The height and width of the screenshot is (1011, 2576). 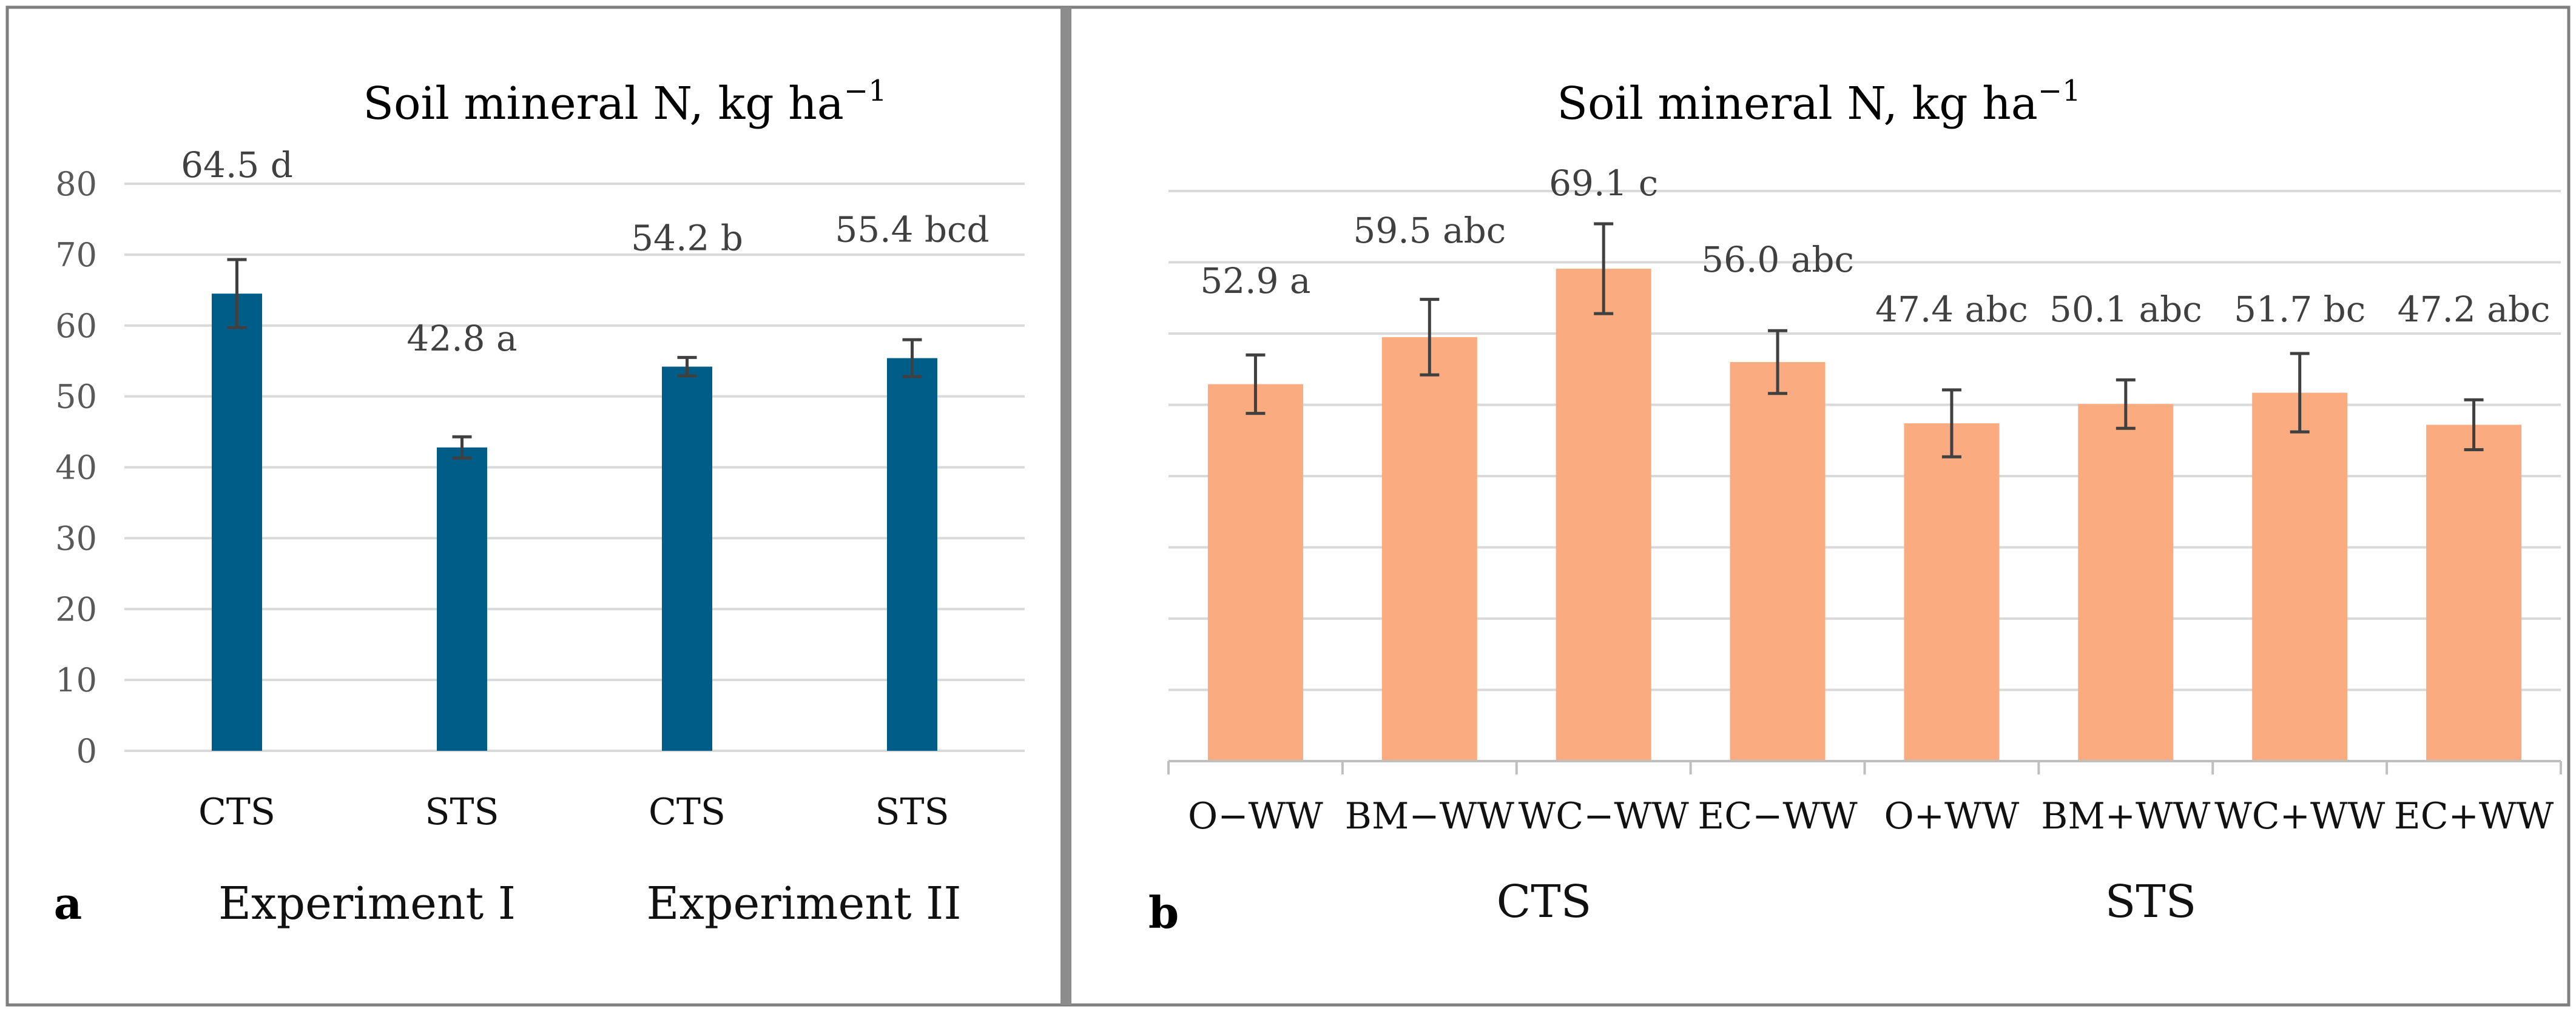 I want to click on panel-b-error-bars, so click(x=1865, y=340).